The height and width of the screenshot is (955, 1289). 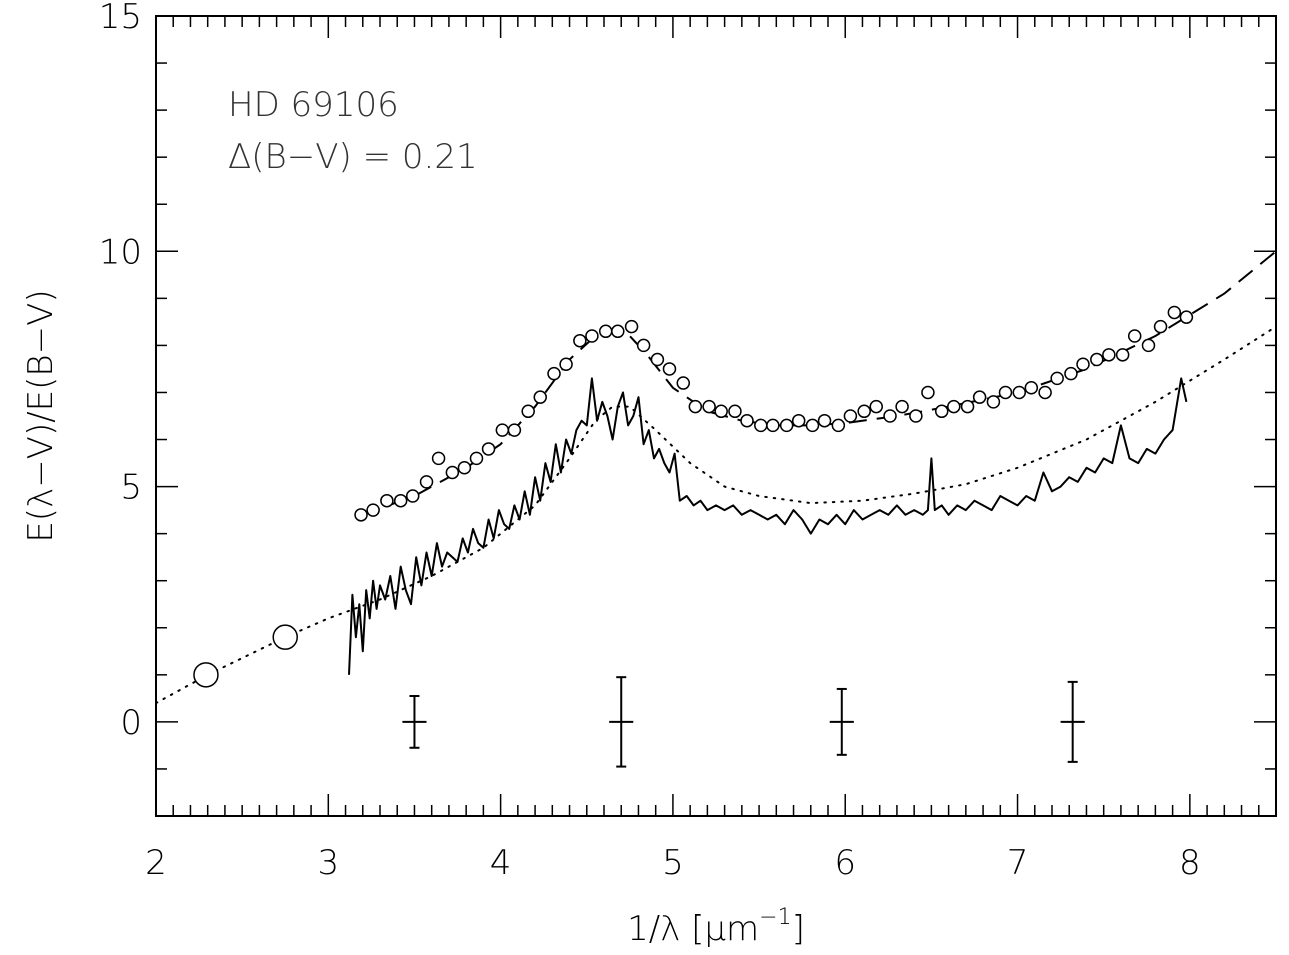 I want to click on y-axis-title: E(λ−V)/E(B−V), so click(x=41, y=415).